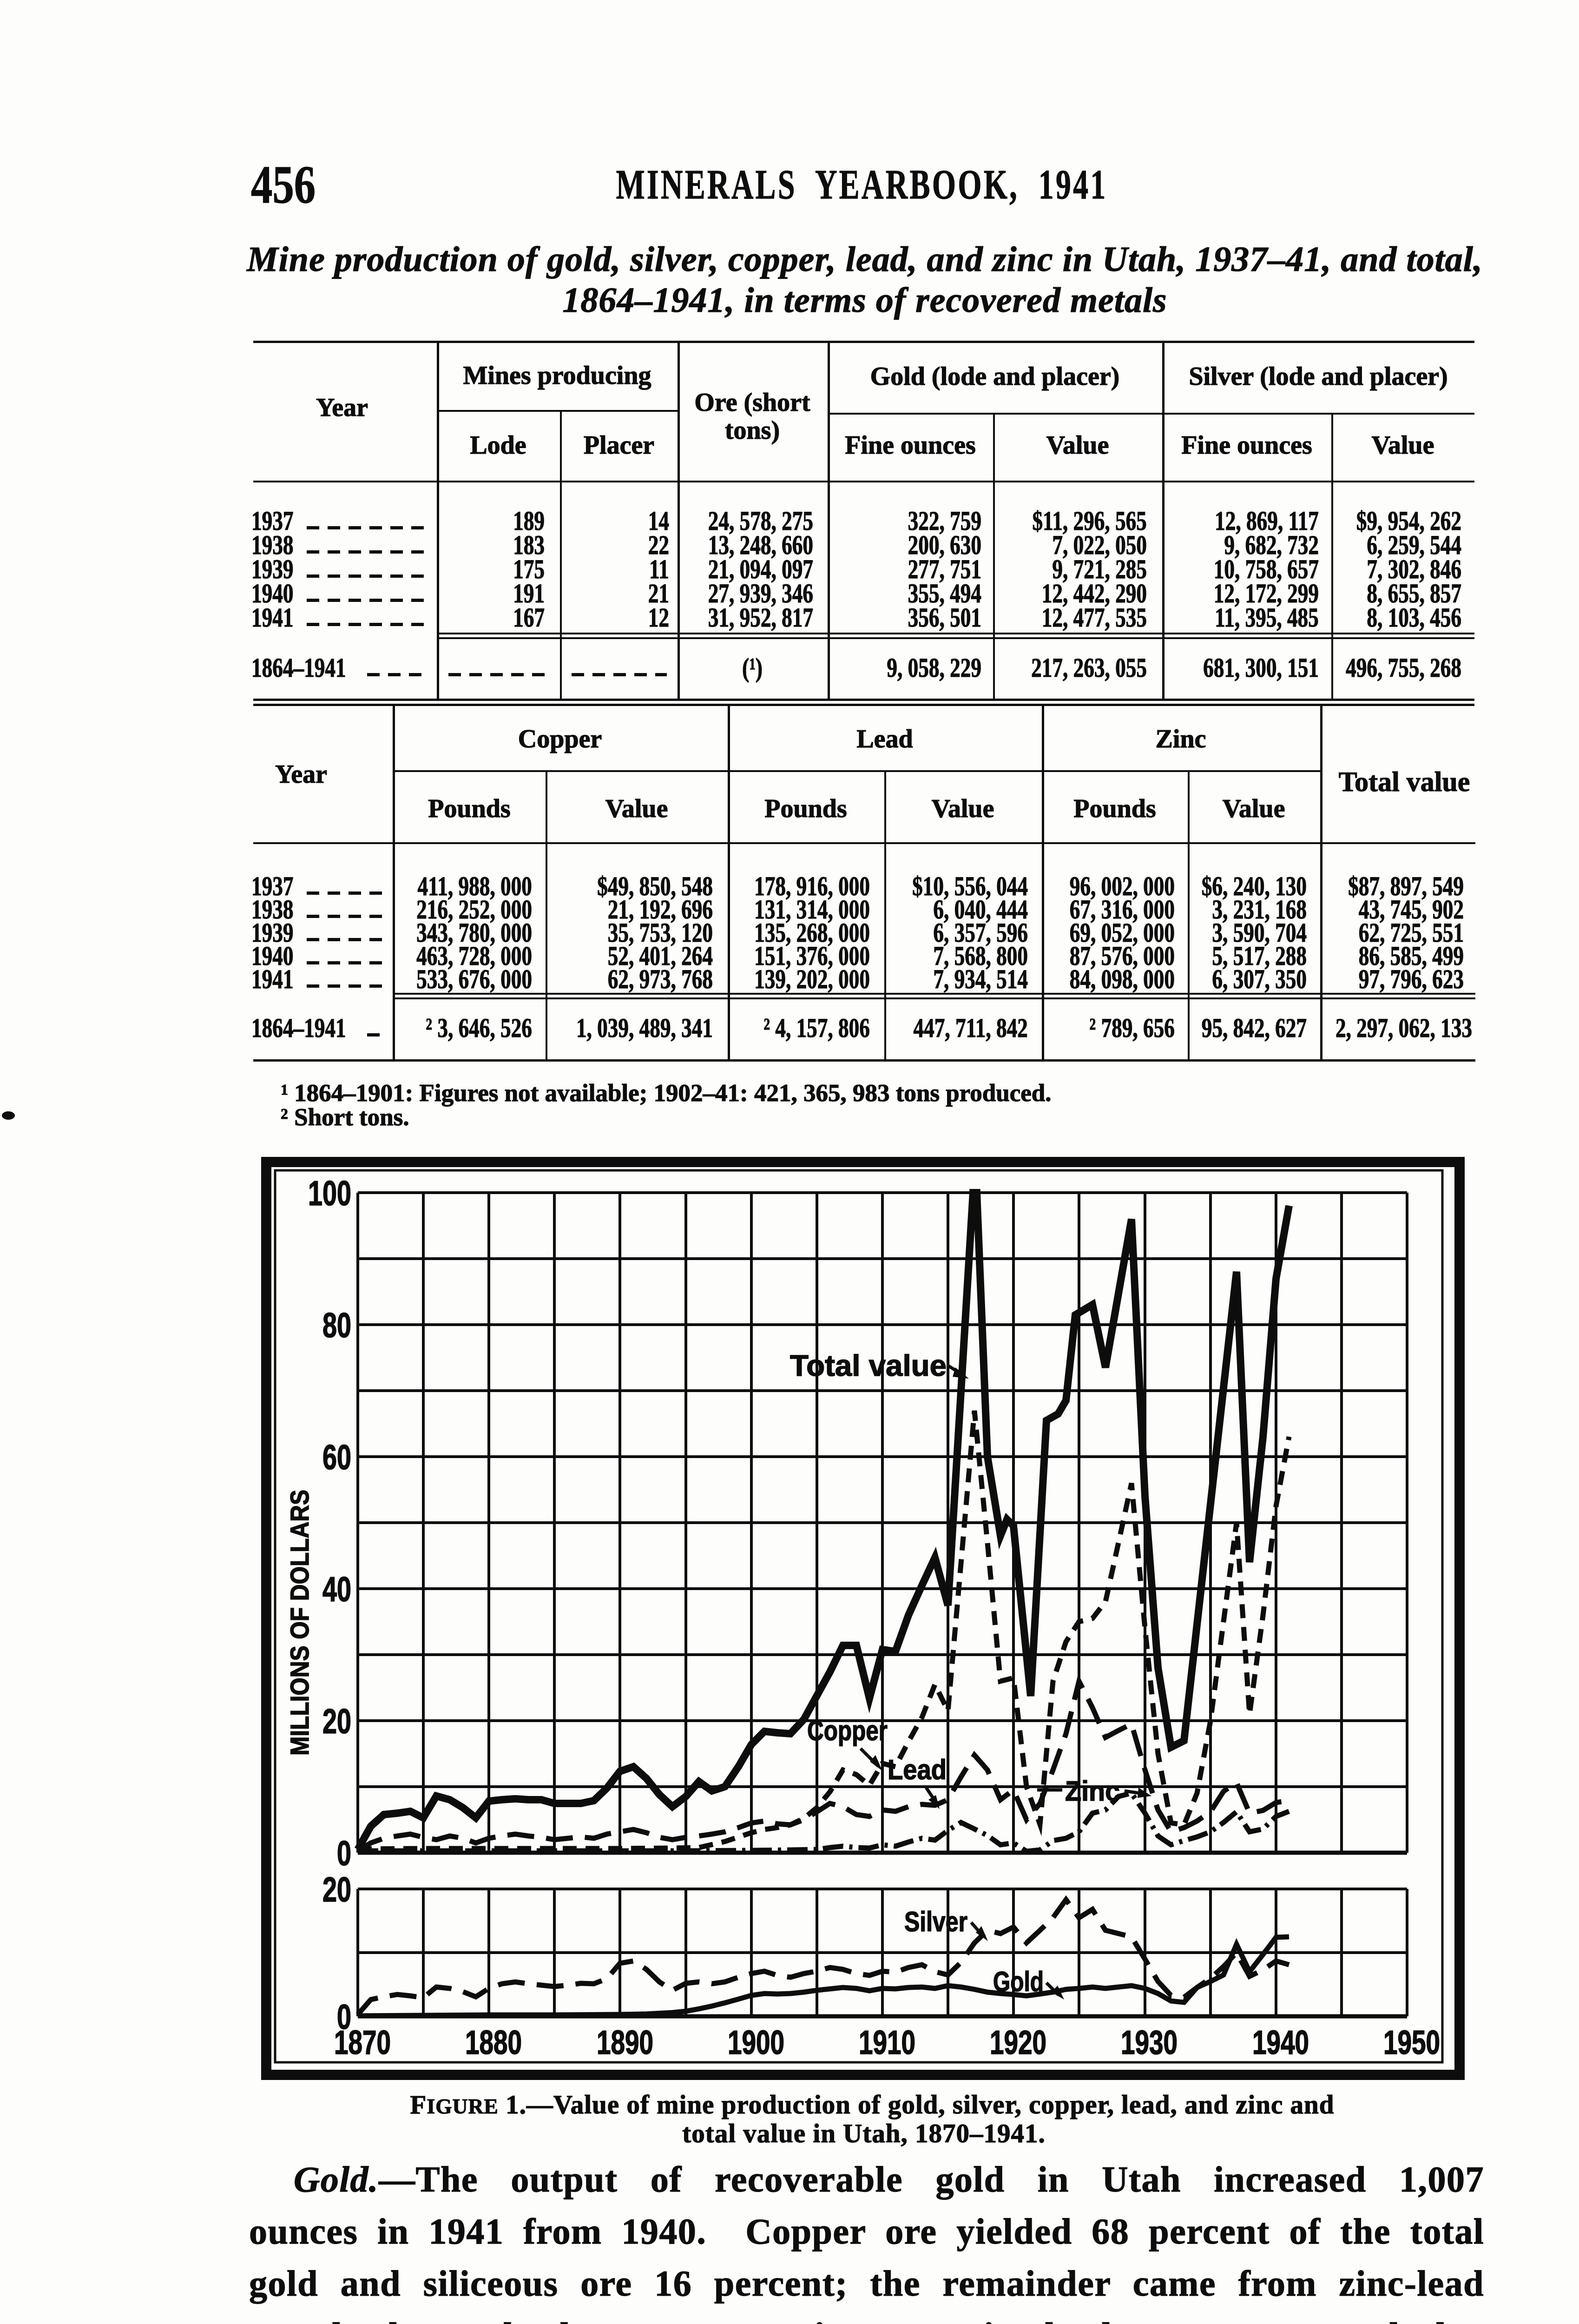 The height and width of the screenshot is (2324, 1579). What do you see at coordinates (336, 1457) in the screenshot?
I see `svg-text: 60` at bounding box center [336, 1457].